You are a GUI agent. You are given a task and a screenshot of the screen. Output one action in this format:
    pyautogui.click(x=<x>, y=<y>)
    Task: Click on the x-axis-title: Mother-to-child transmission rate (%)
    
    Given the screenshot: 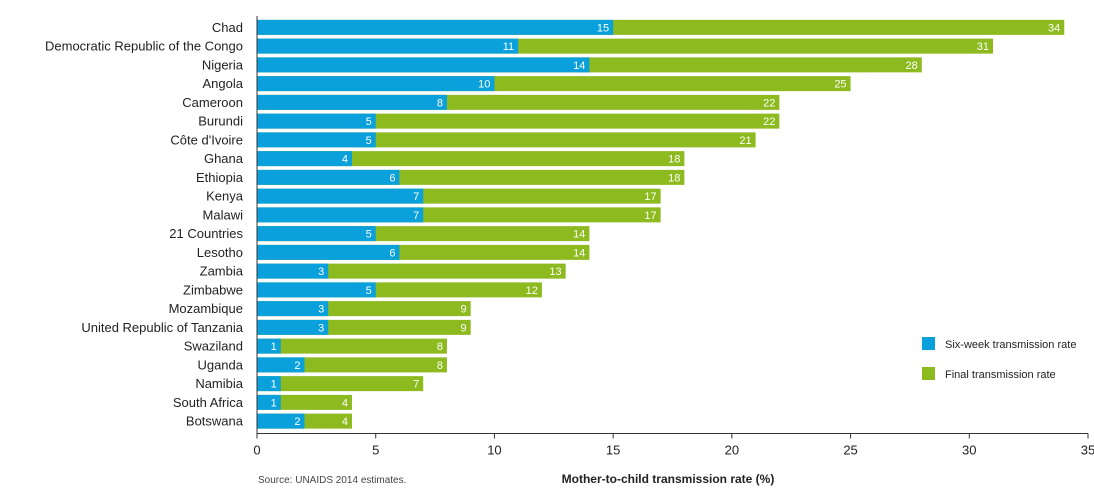 What is the action you would take?
    pyautogui.click(x=668, y=479)
    